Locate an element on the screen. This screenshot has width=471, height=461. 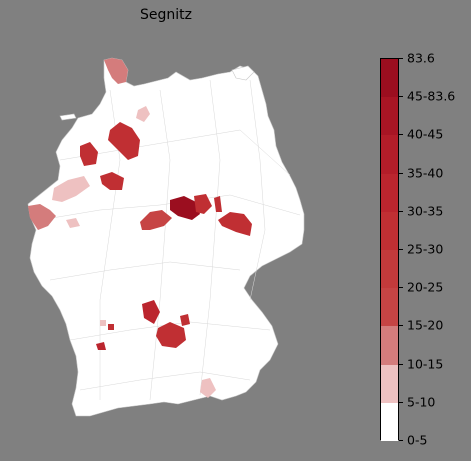
legend-colorbar is located at coordinates (389, 250).